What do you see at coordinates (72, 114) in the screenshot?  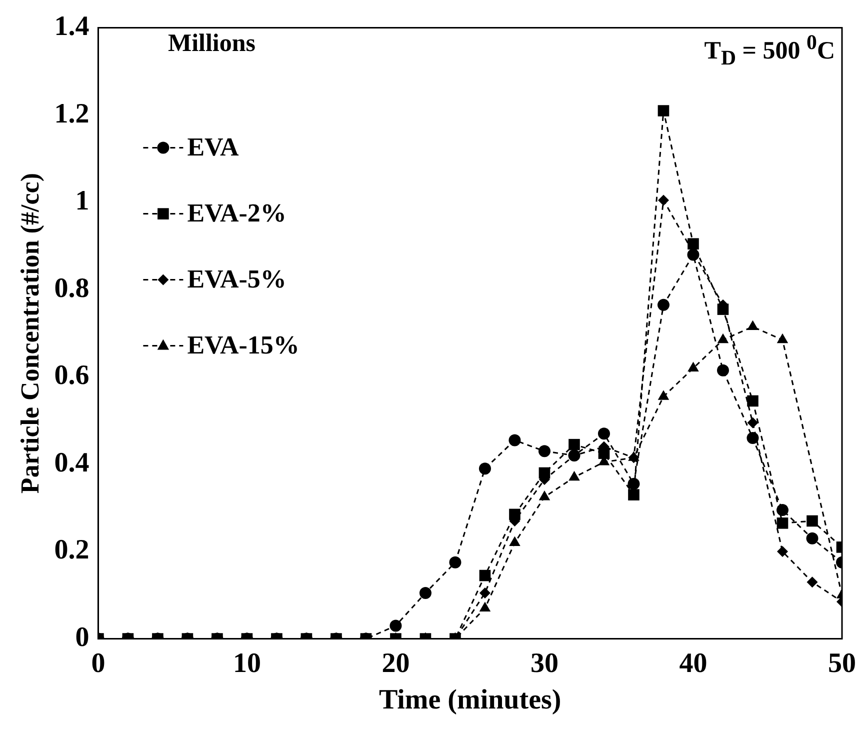 I see `y-tick-label: 1.2` at bounding box center [72, 114].